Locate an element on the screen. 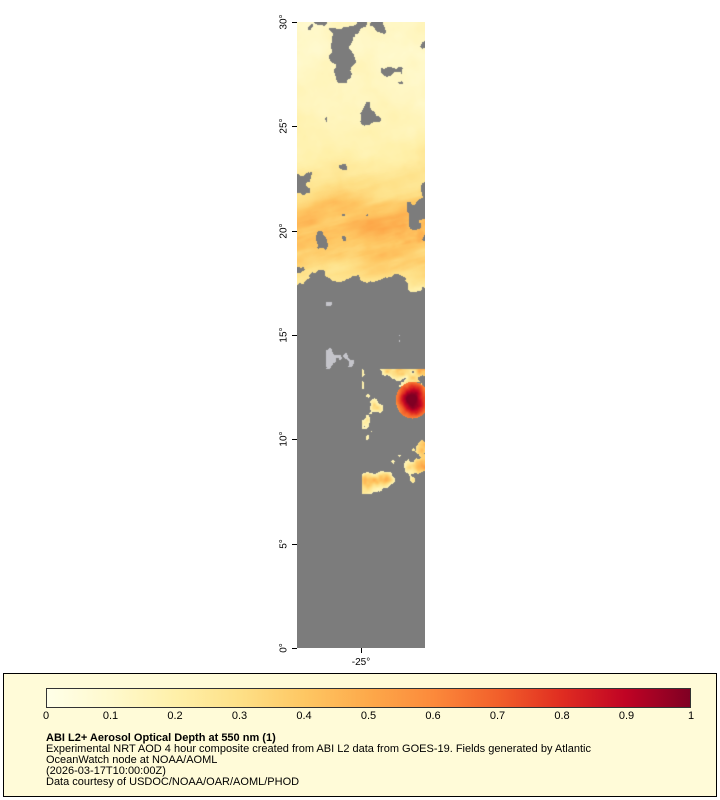 Image resolution: width=720 pixels, height=800 pixels. colorbar-tick-label: 1 is located at coordinates (691, 716).